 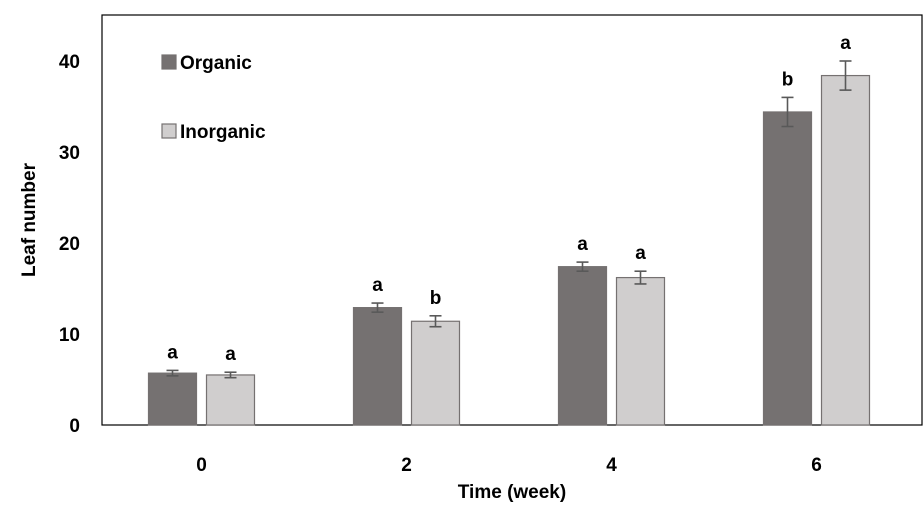 I want to click on y-tick-label: 0, so click(x=74, y=426).